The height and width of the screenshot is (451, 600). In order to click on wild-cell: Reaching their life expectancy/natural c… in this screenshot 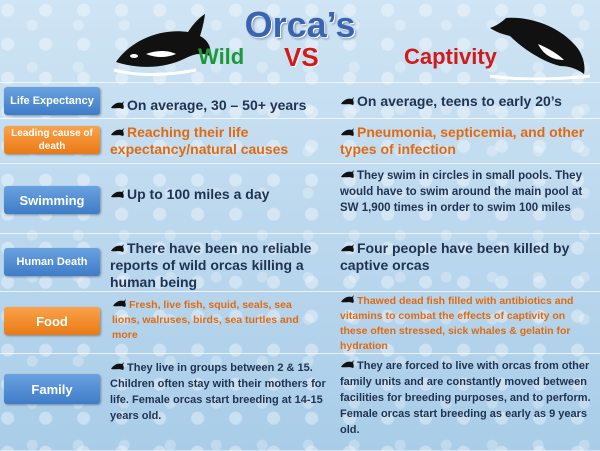, I will do `click(199, 140)`.